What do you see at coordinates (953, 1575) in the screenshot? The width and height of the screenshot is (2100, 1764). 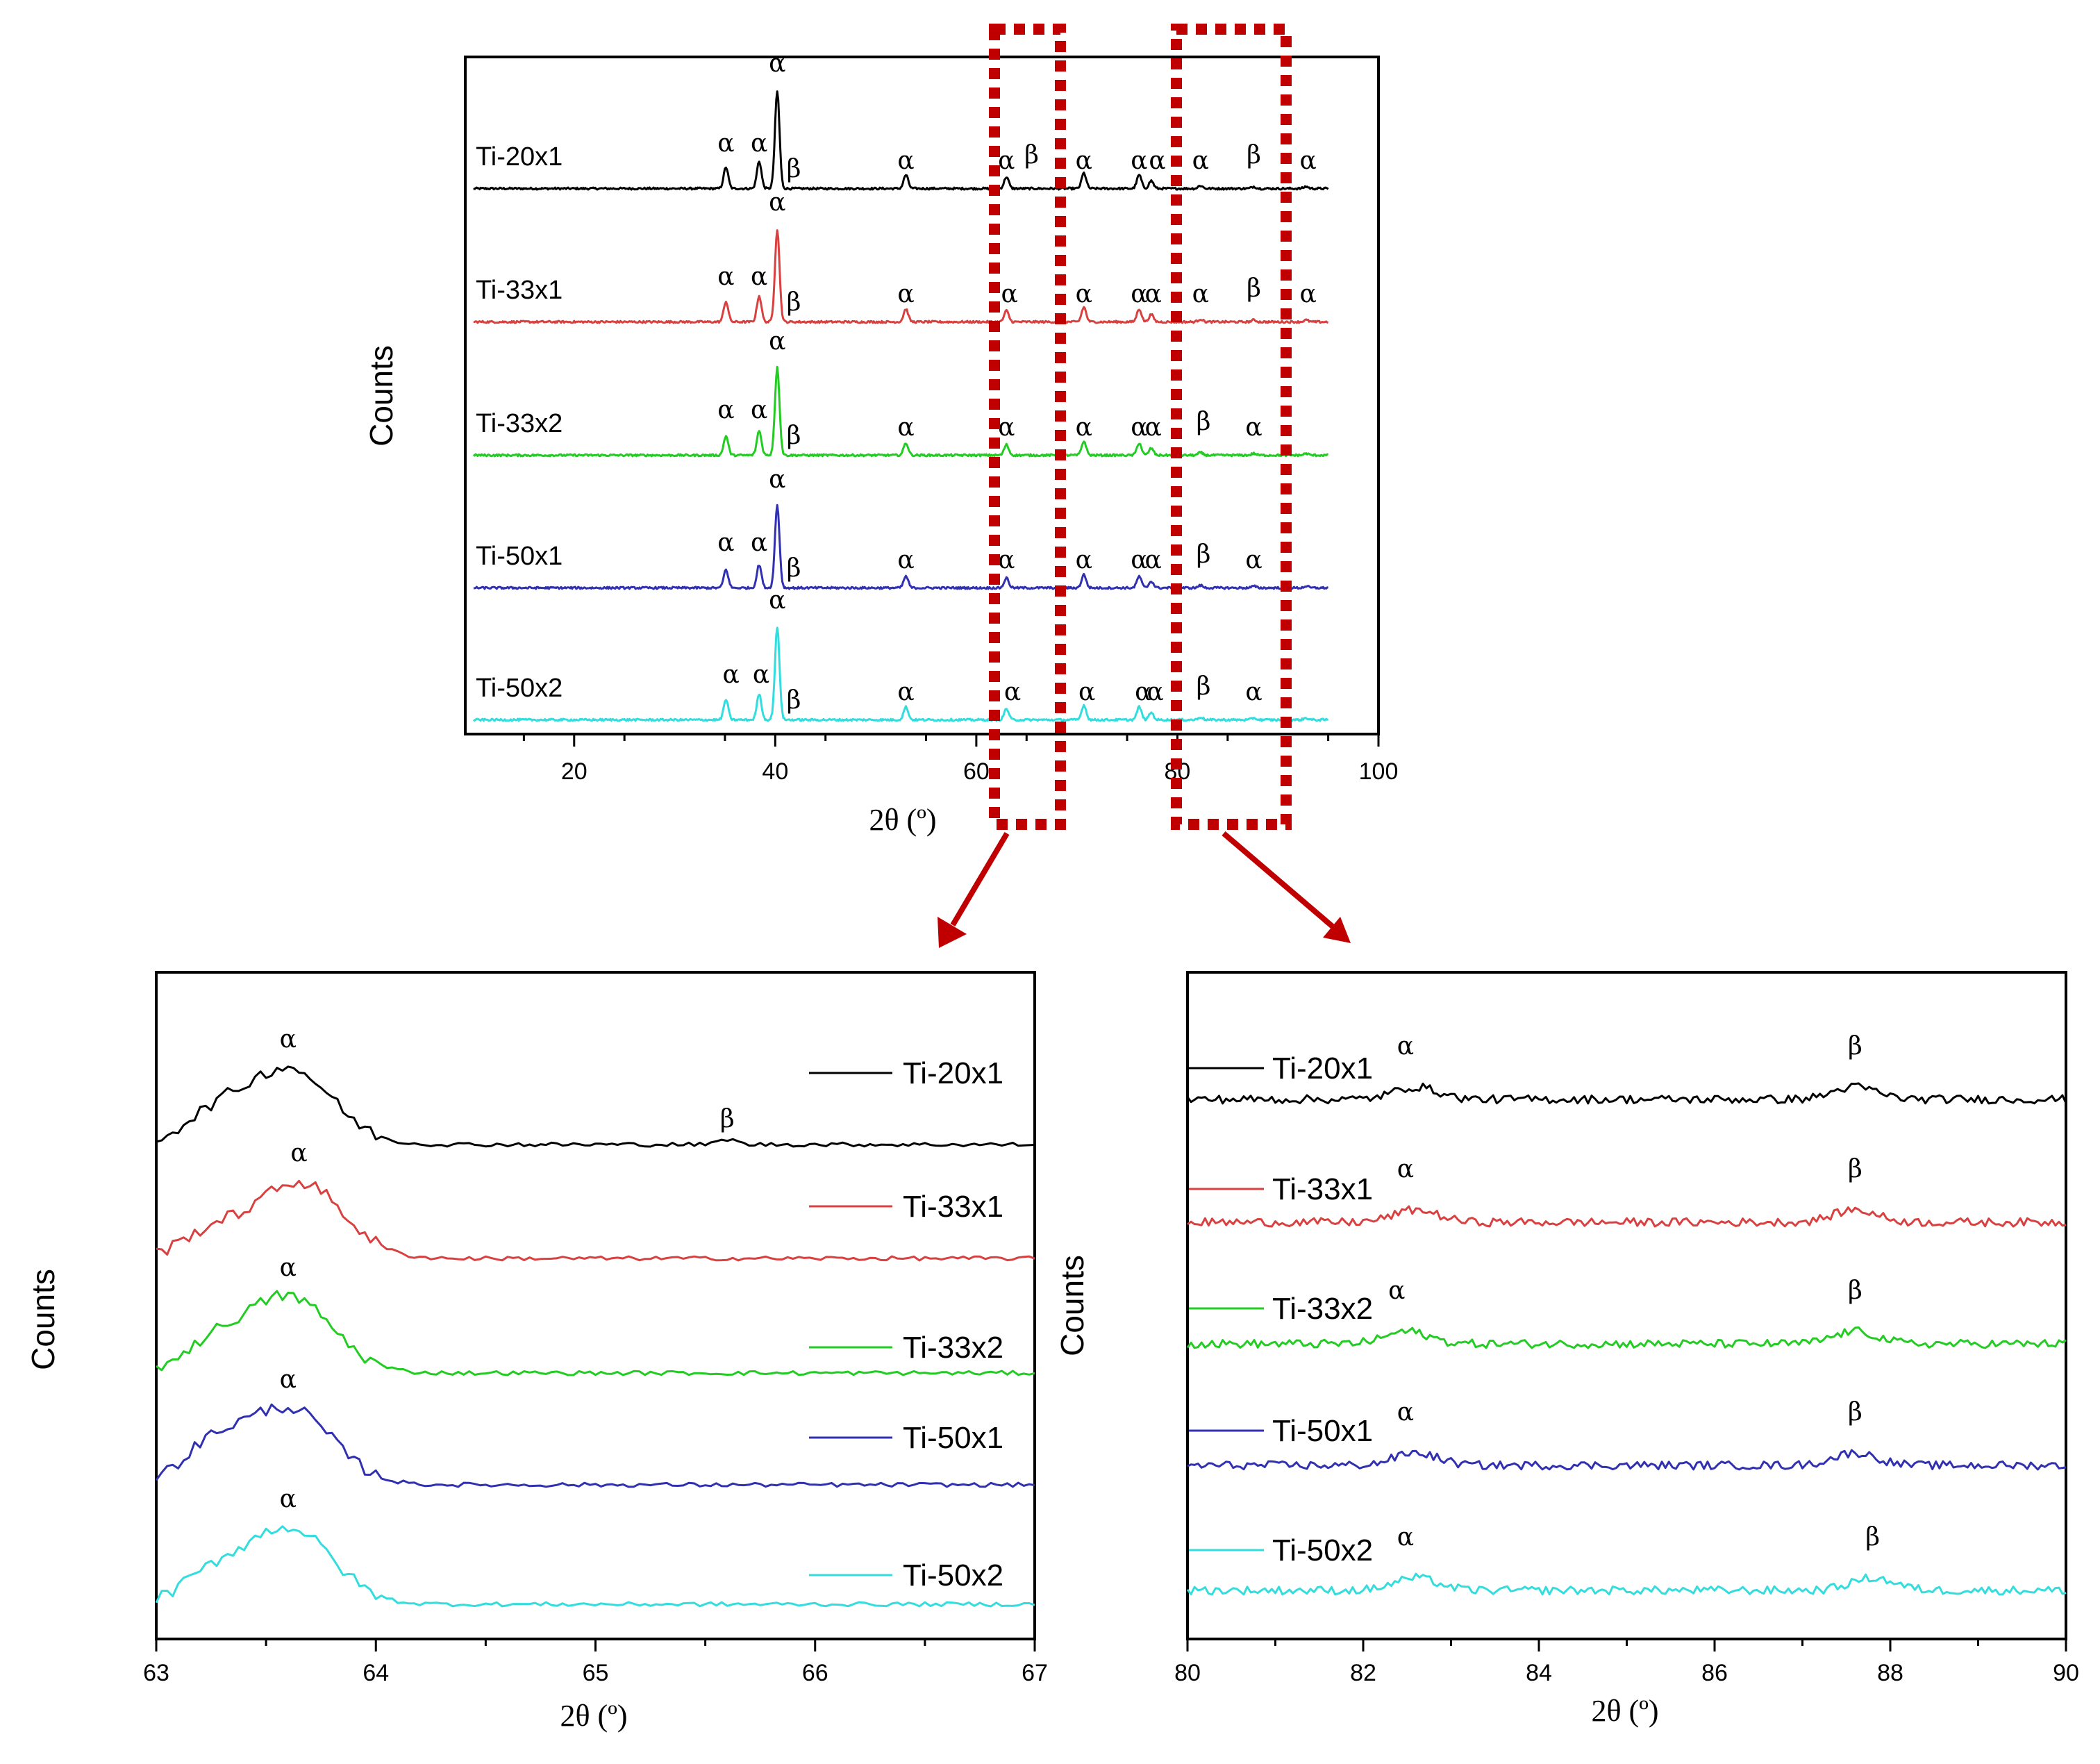 I see `zoom-left-legend-label: Ti-50x2` at bounding box center [953, 1575].